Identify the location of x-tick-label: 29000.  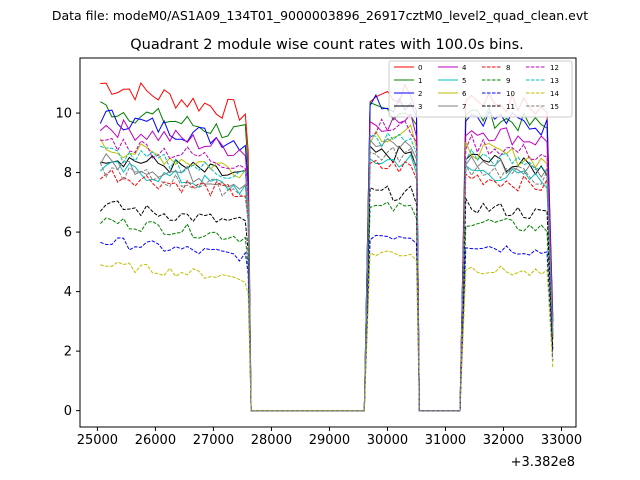
(329, 440).